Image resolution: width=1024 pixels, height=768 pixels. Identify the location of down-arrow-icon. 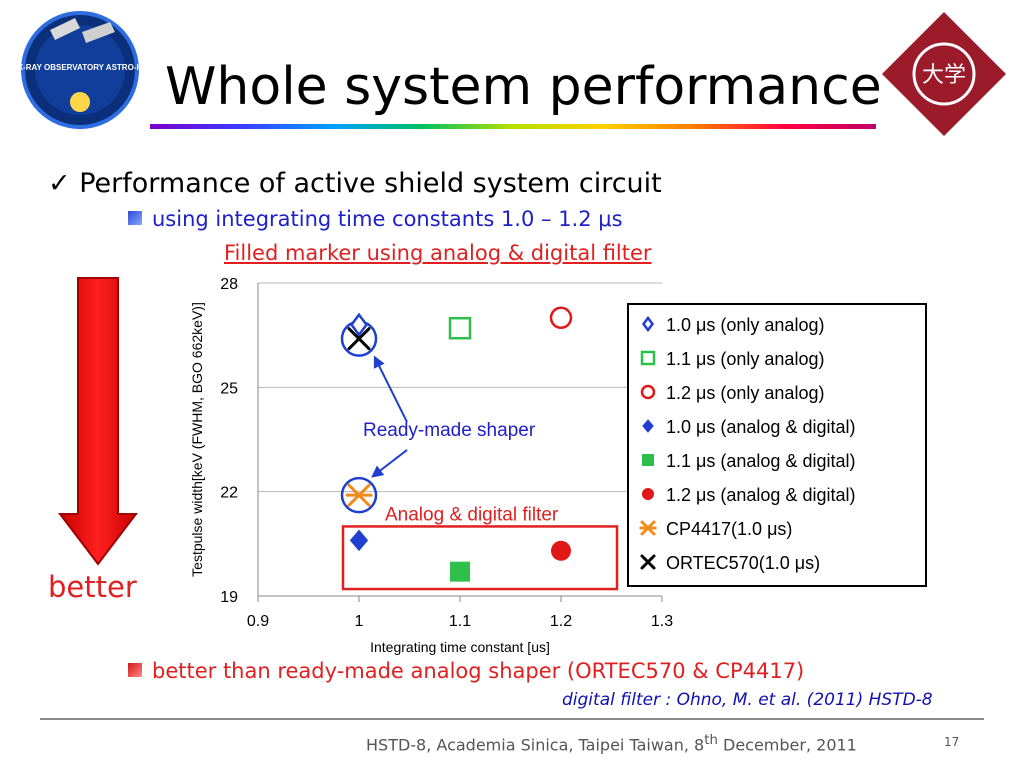
(98, 421).